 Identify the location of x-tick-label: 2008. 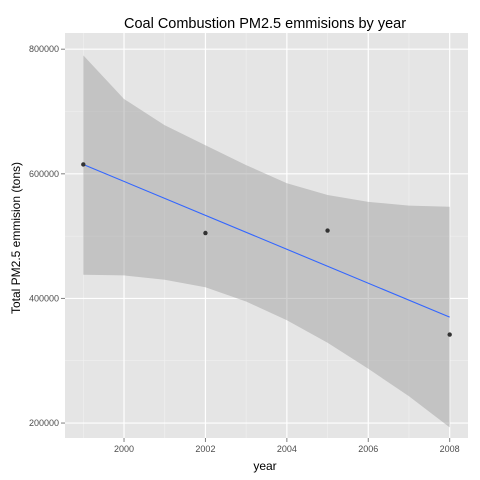
(450, 449).